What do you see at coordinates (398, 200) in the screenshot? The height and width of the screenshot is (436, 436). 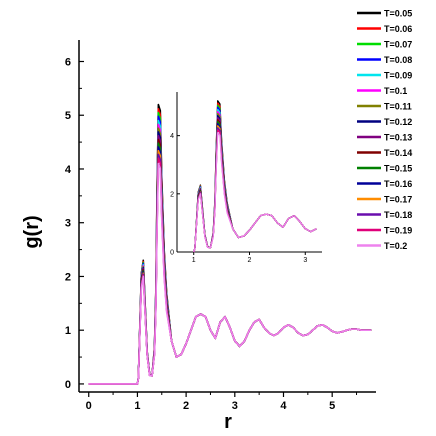 I see `legend-label: T=0.17` at bounding box center [398, 200].